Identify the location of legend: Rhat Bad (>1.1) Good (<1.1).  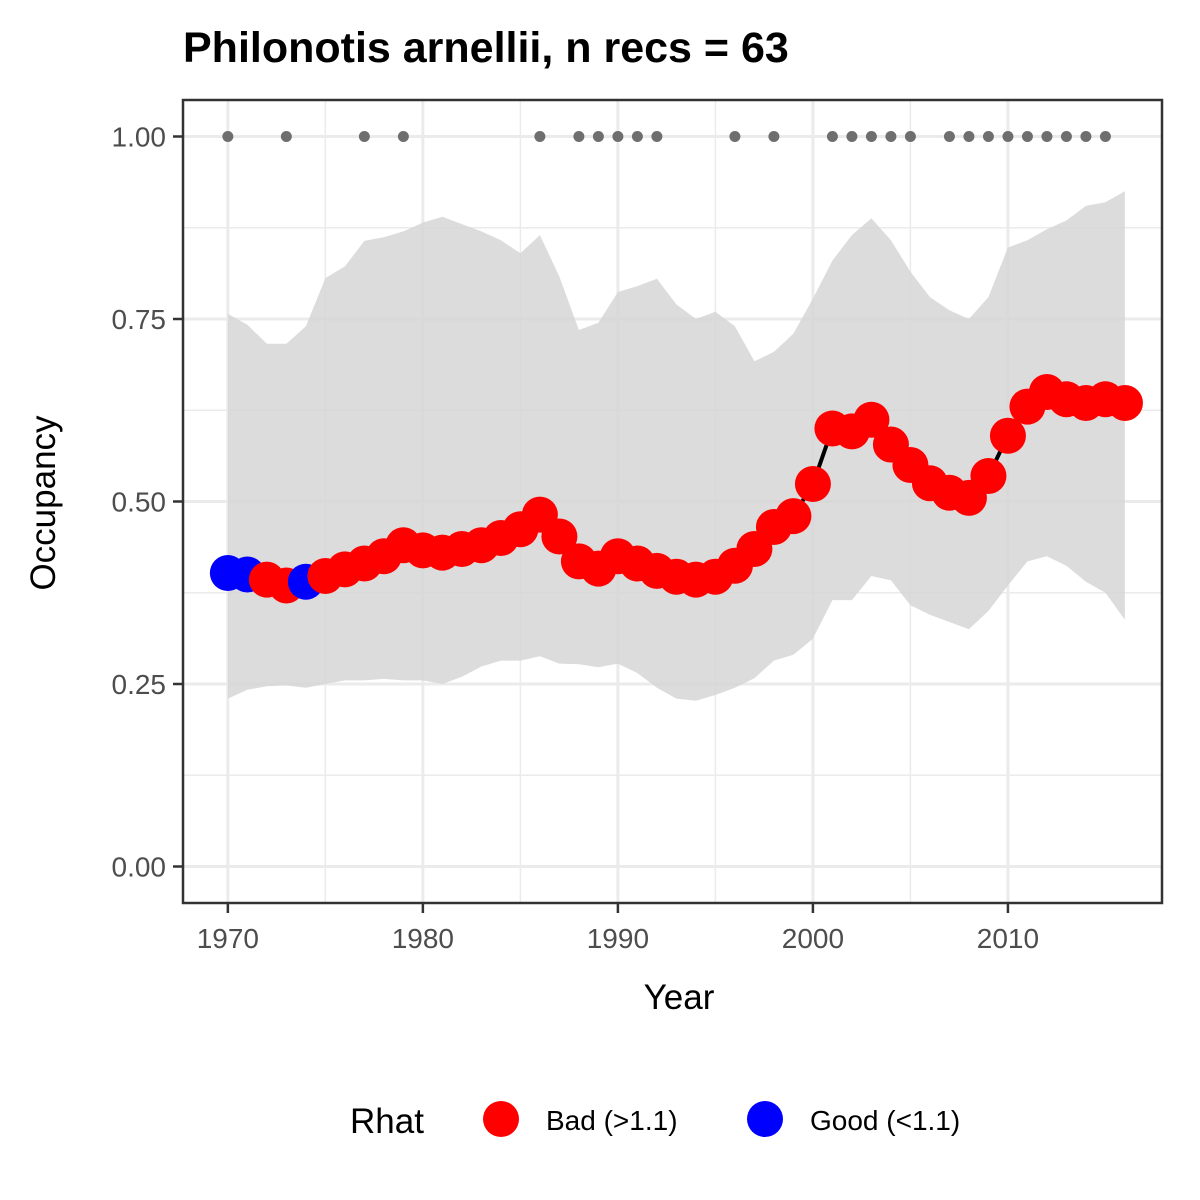
(655, 1121).